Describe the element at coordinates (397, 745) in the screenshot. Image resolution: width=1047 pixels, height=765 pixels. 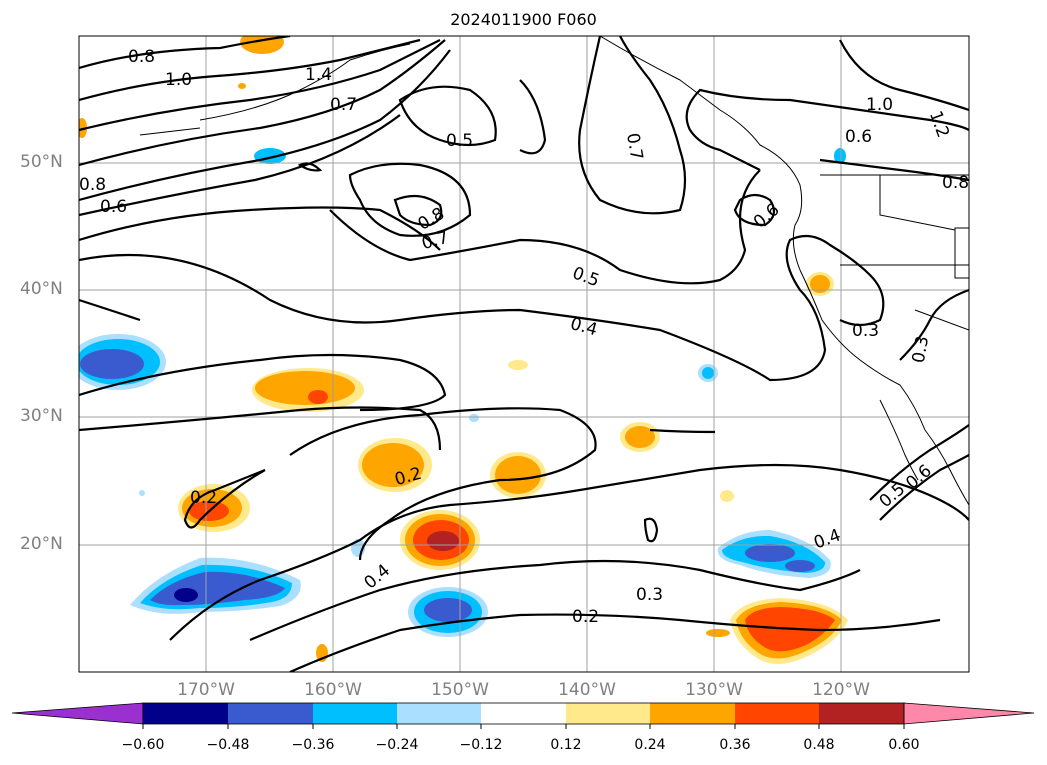
I see `colorbar-tick-label: −0.24` at that location.